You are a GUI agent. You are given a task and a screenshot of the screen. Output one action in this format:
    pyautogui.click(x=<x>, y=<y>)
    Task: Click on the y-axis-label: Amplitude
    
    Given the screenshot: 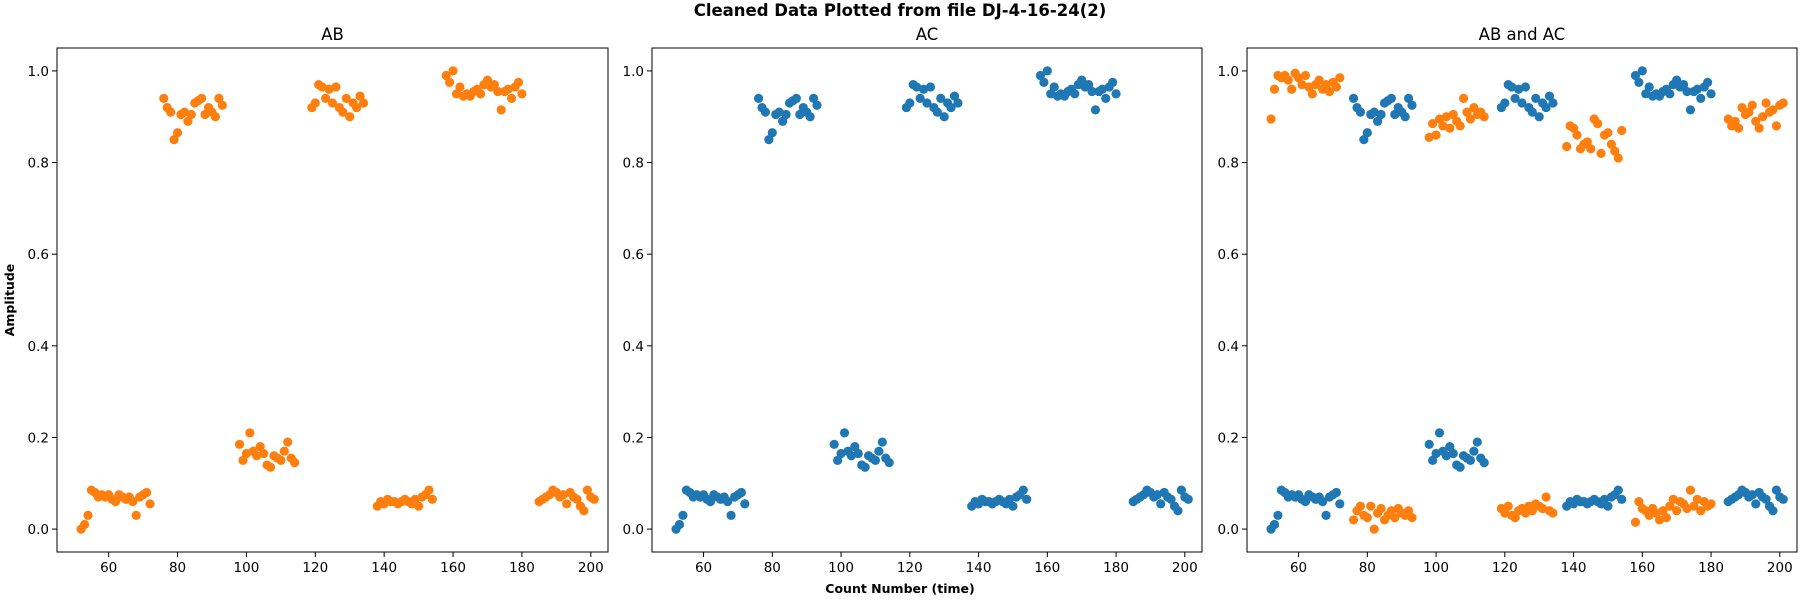 What is the action you would take?
    pyautogui.click(x=9, y=300)
    